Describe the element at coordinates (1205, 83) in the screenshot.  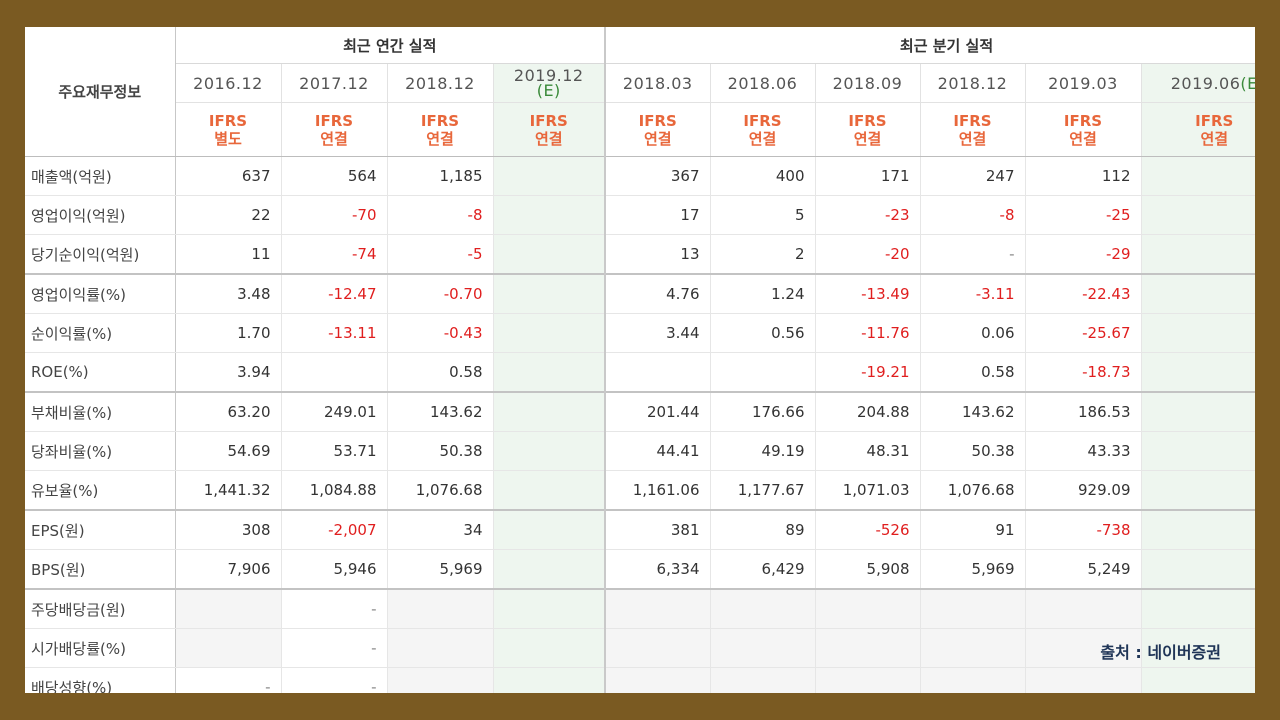
I see `column-date: 2019.06` at that location.